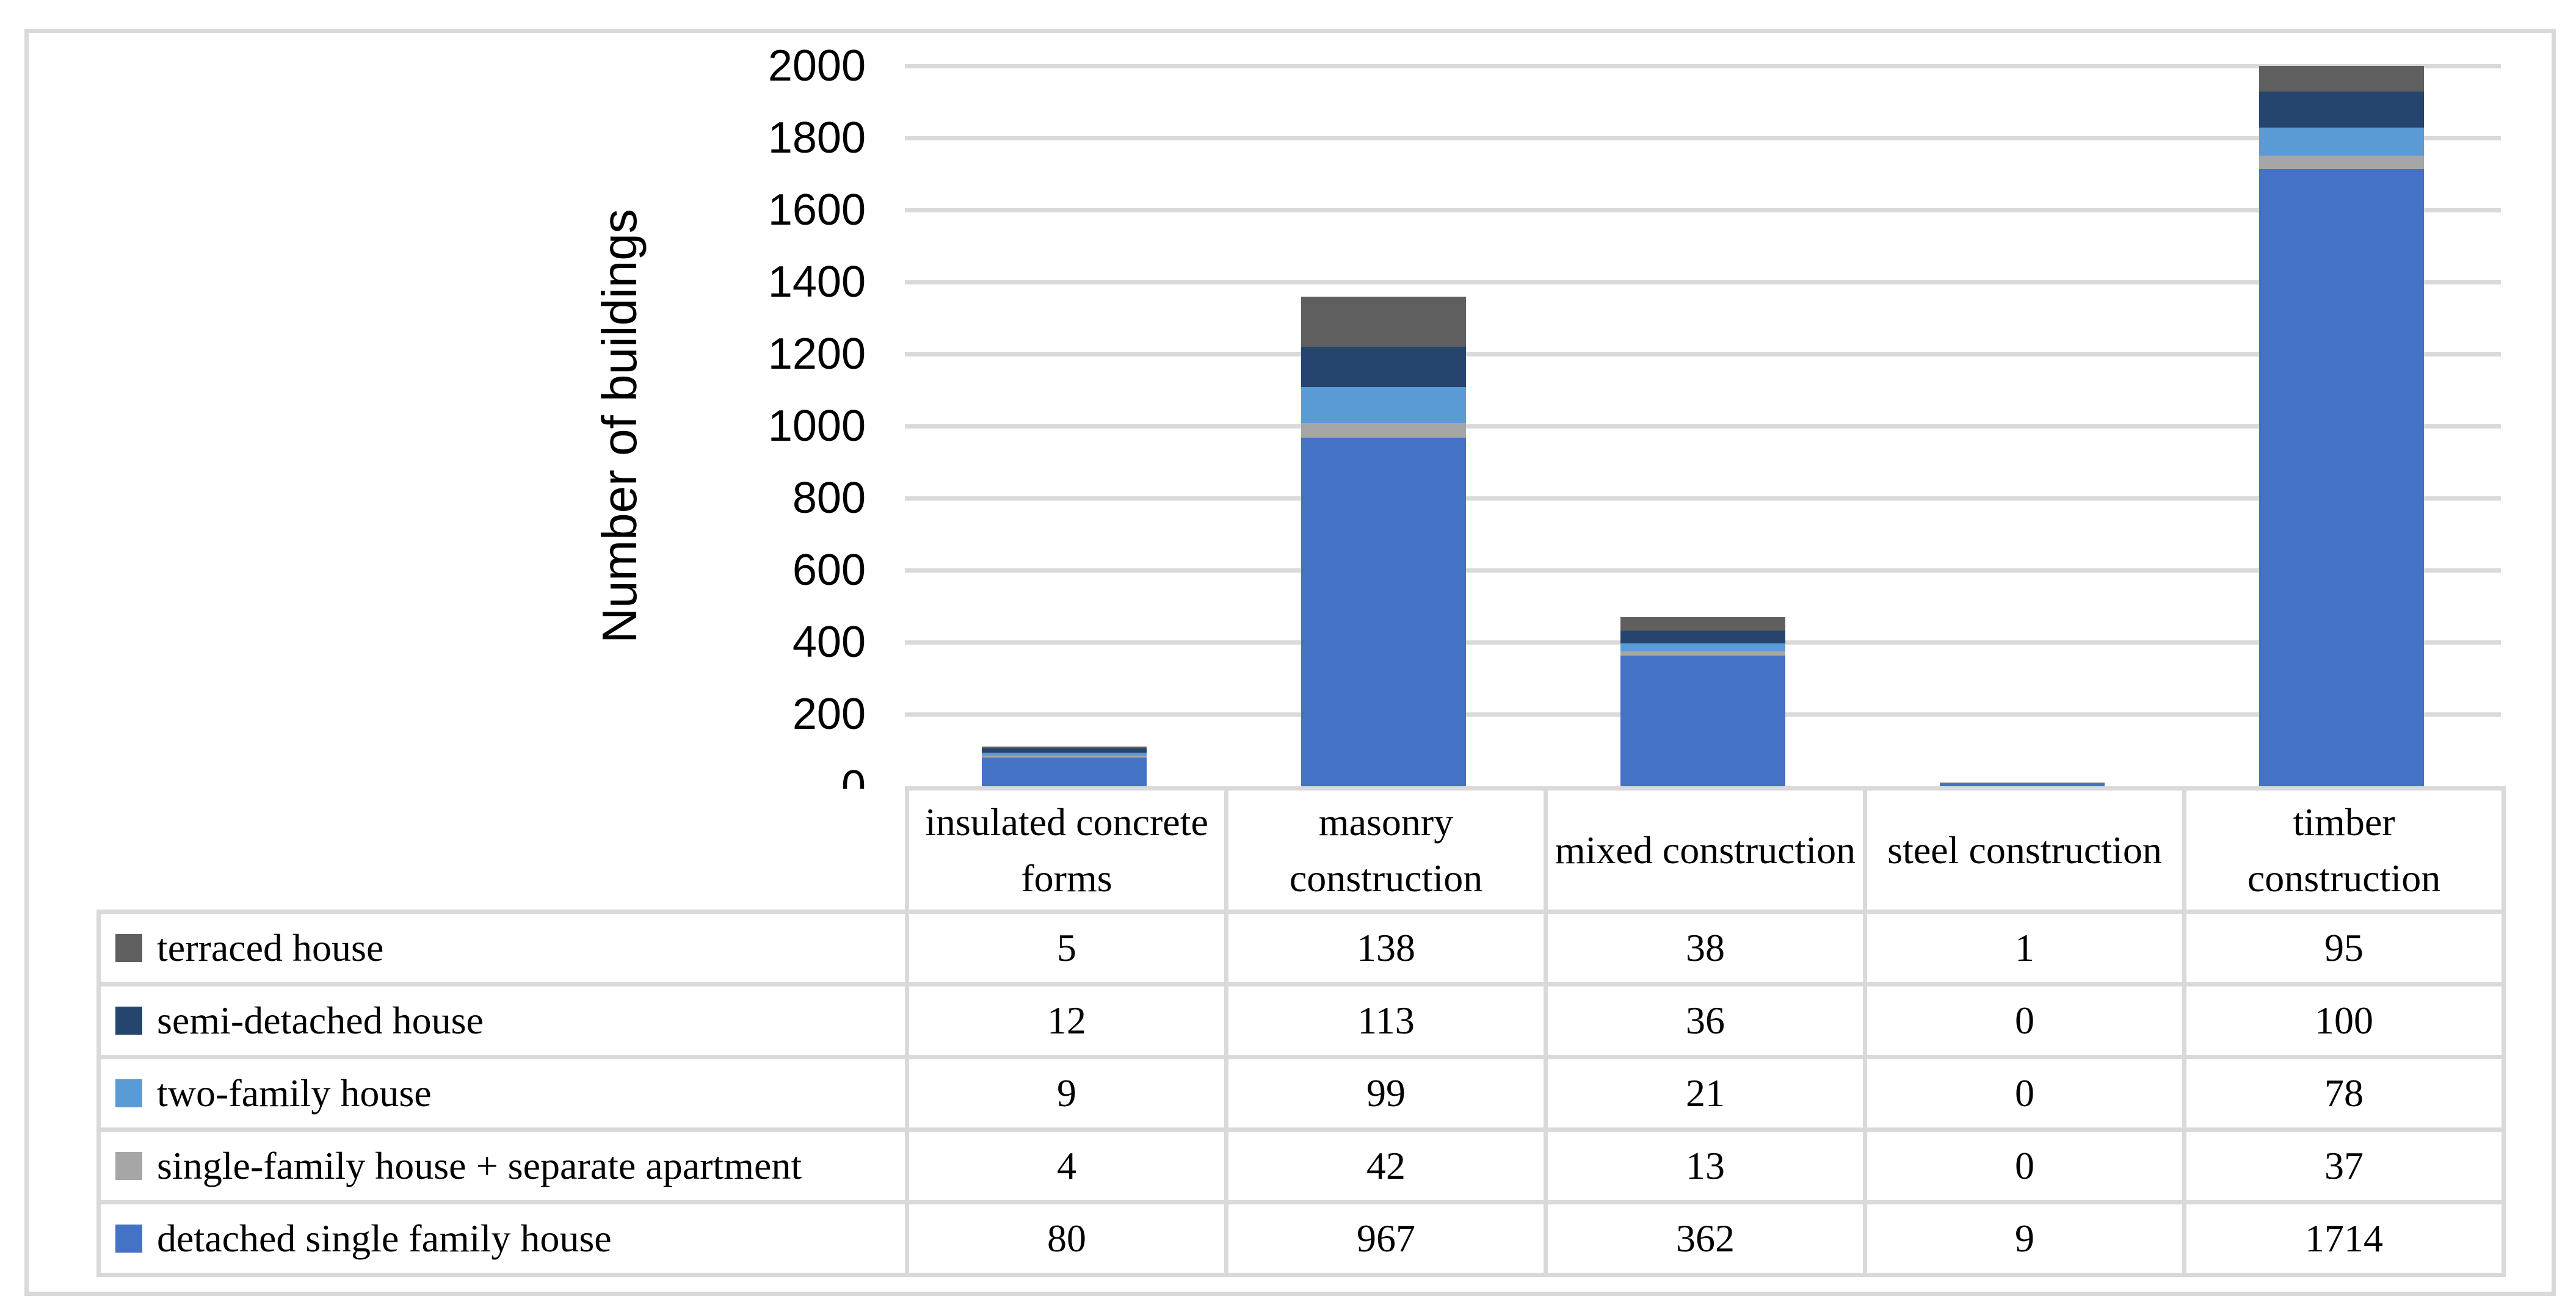 Image resolution: width=2576 pixels, height=1310 pixels. I want to click on y-tick-label: 800, so click(829, 499).